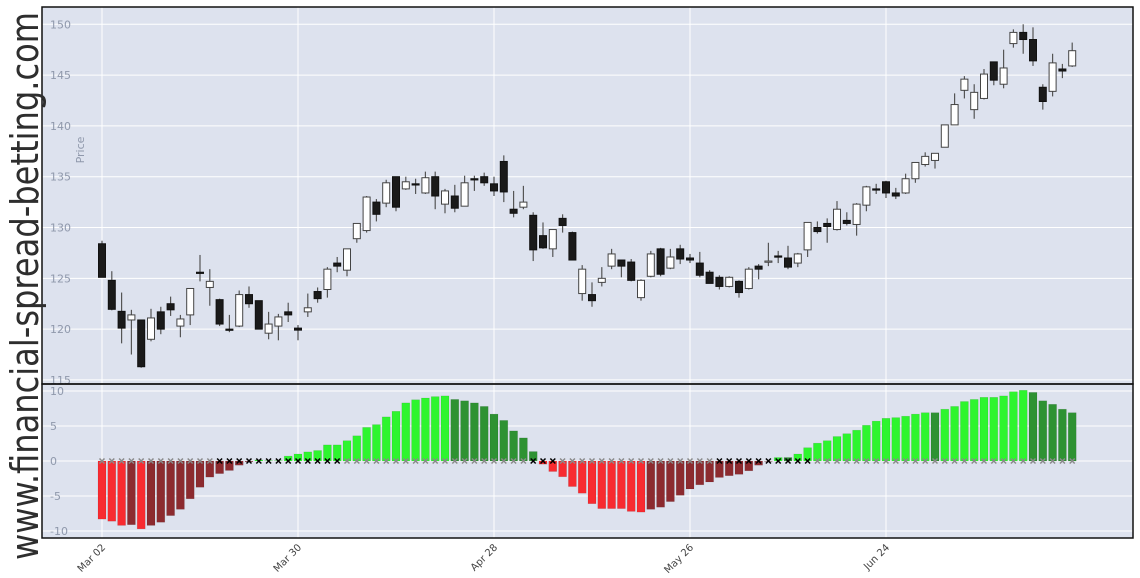 The height and width of the screenshot is (578, 1140). Describe the element at coordinates (60, 228) in the screenshot. I see `price-tick-label: 130` at that location.